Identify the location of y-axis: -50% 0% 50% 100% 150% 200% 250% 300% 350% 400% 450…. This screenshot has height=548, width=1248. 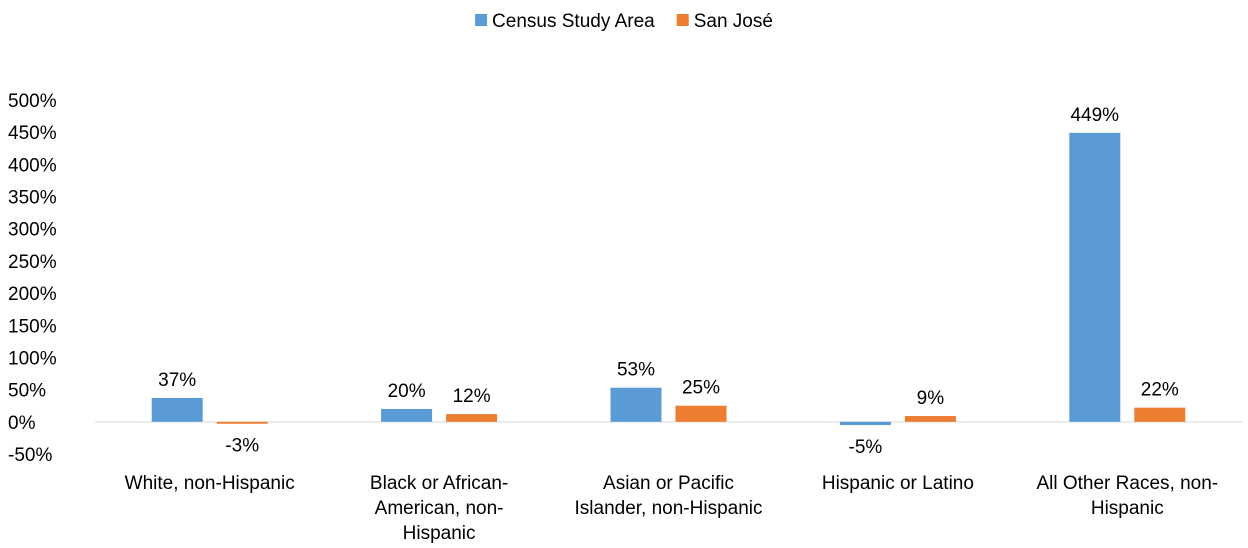
(32, 278).